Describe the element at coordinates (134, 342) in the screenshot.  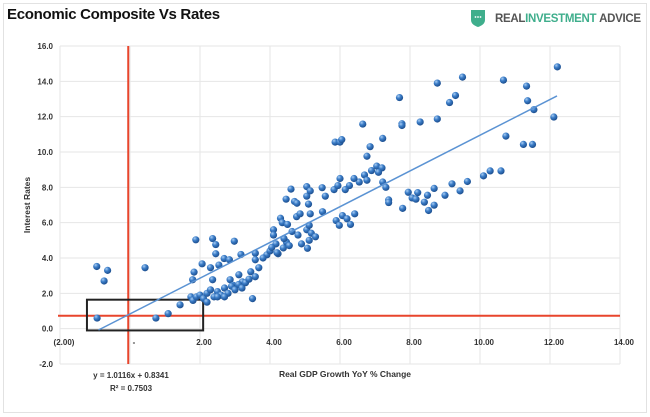
I see `x-tick-label: -` at that location.